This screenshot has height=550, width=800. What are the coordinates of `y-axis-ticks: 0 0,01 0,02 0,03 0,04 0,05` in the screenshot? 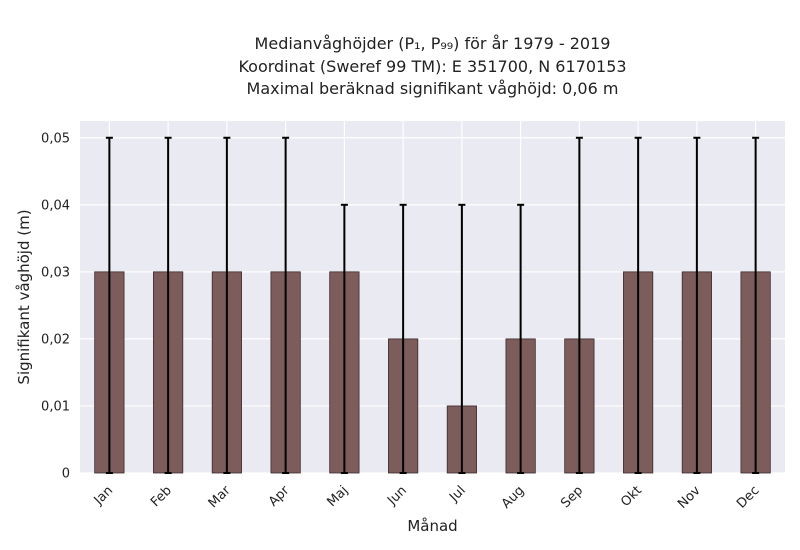 It's located at (55, 306).